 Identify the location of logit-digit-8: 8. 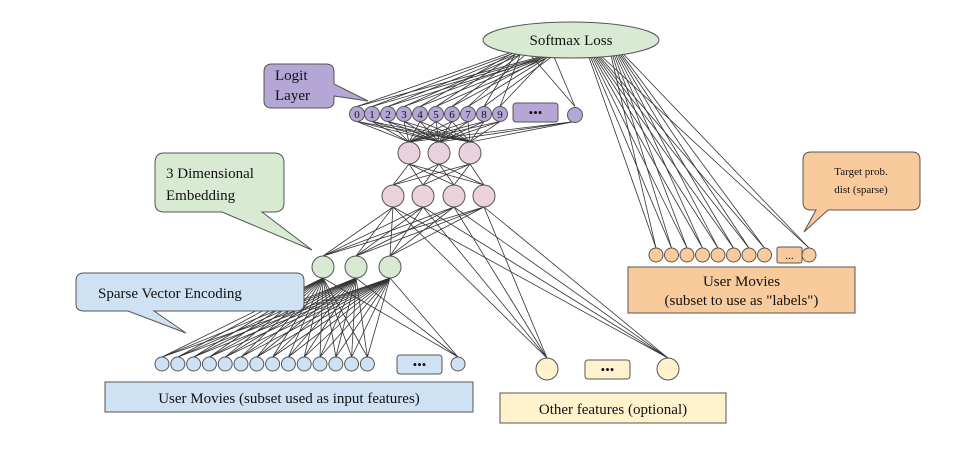
(484, 115).